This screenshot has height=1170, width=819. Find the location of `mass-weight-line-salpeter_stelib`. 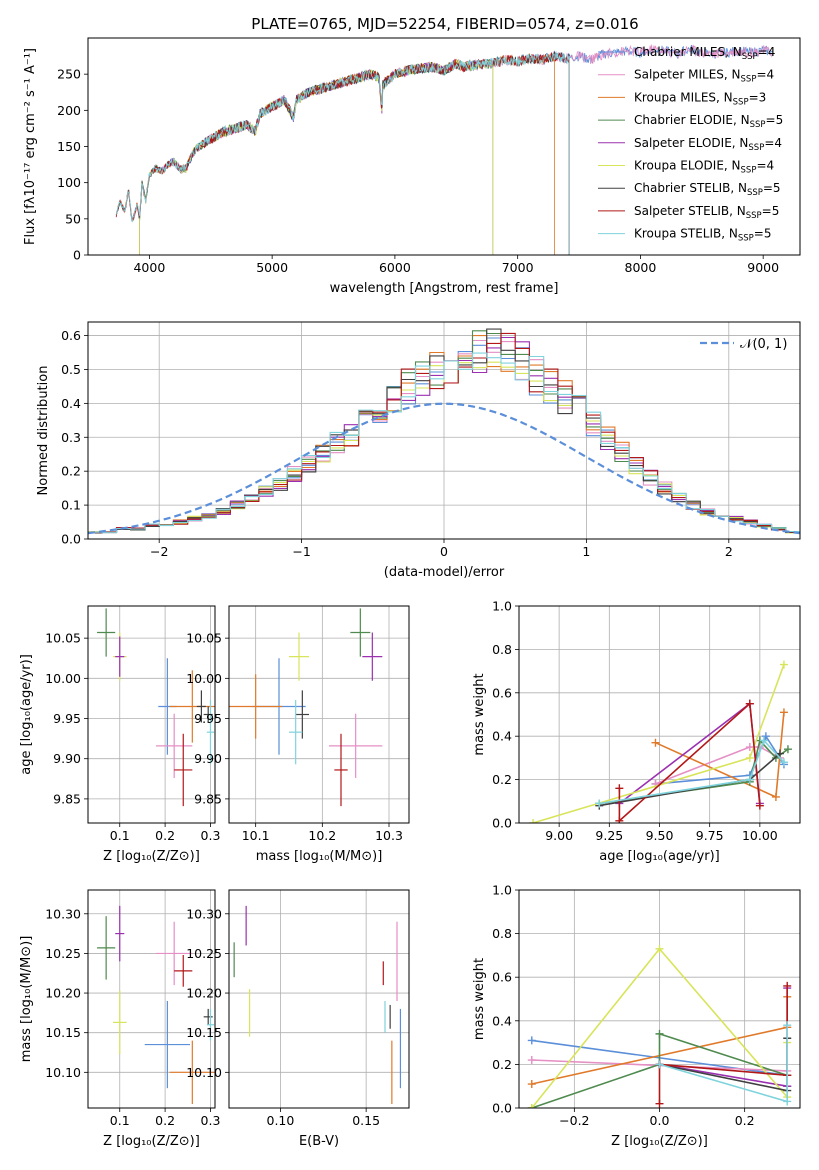

mass-weight-line-salpeter_stelib is located at coordinates (689, 762).